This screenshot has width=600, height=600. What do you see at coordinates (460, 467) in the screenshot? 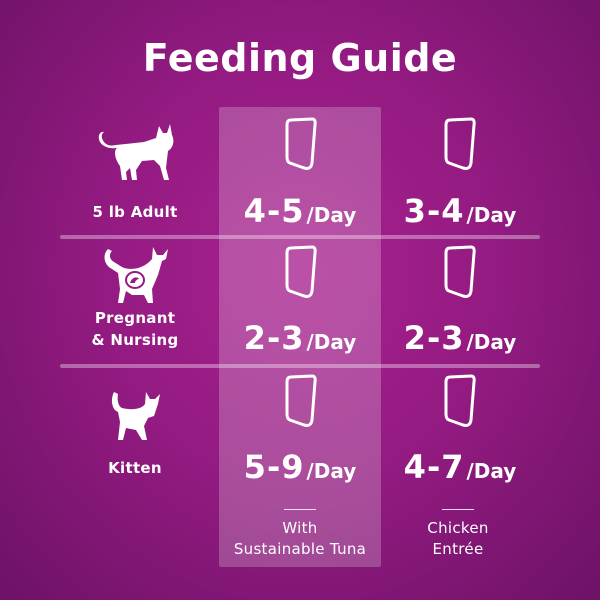
I see `chicken-amount-kitten: 4-7/Day` at bounding box center [460, 467].